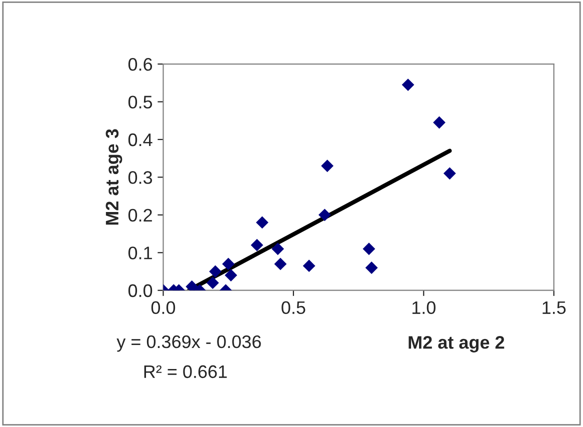 The height and width of the screenshot is (427, 583). Describe the element at coordinates (140, 215) in the screenshot. I see `y-tick-label: 0.2` at that location.